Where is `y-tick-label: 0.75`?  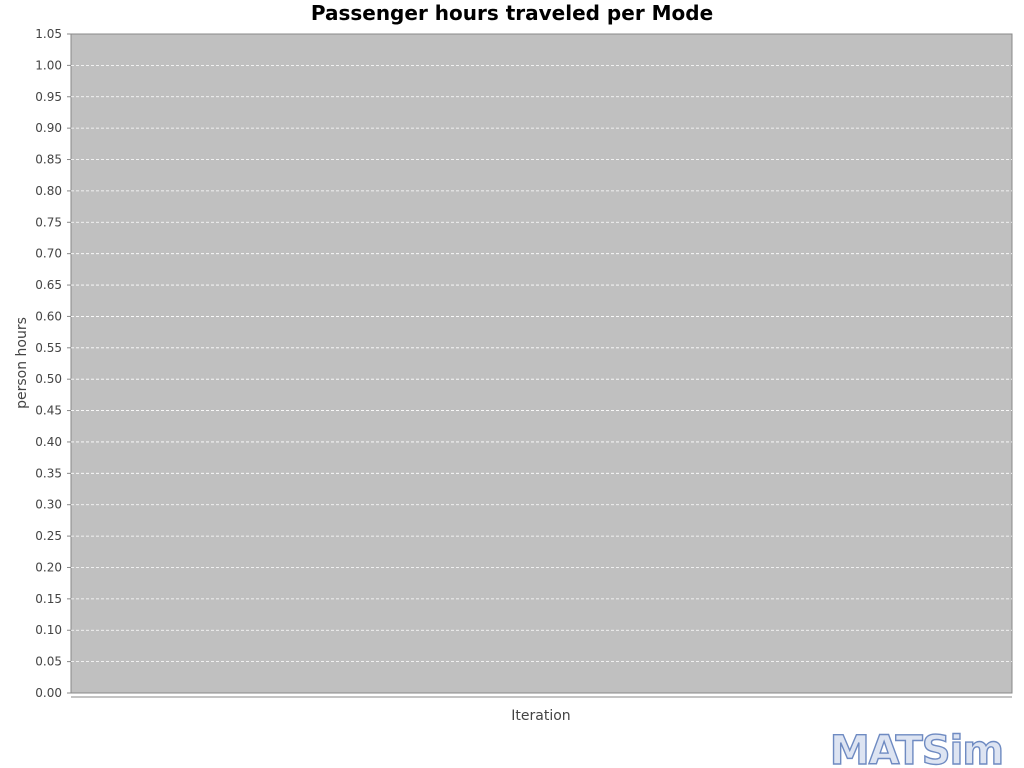
y-tick-label: 0.75 is located at coordinates (48, 222).